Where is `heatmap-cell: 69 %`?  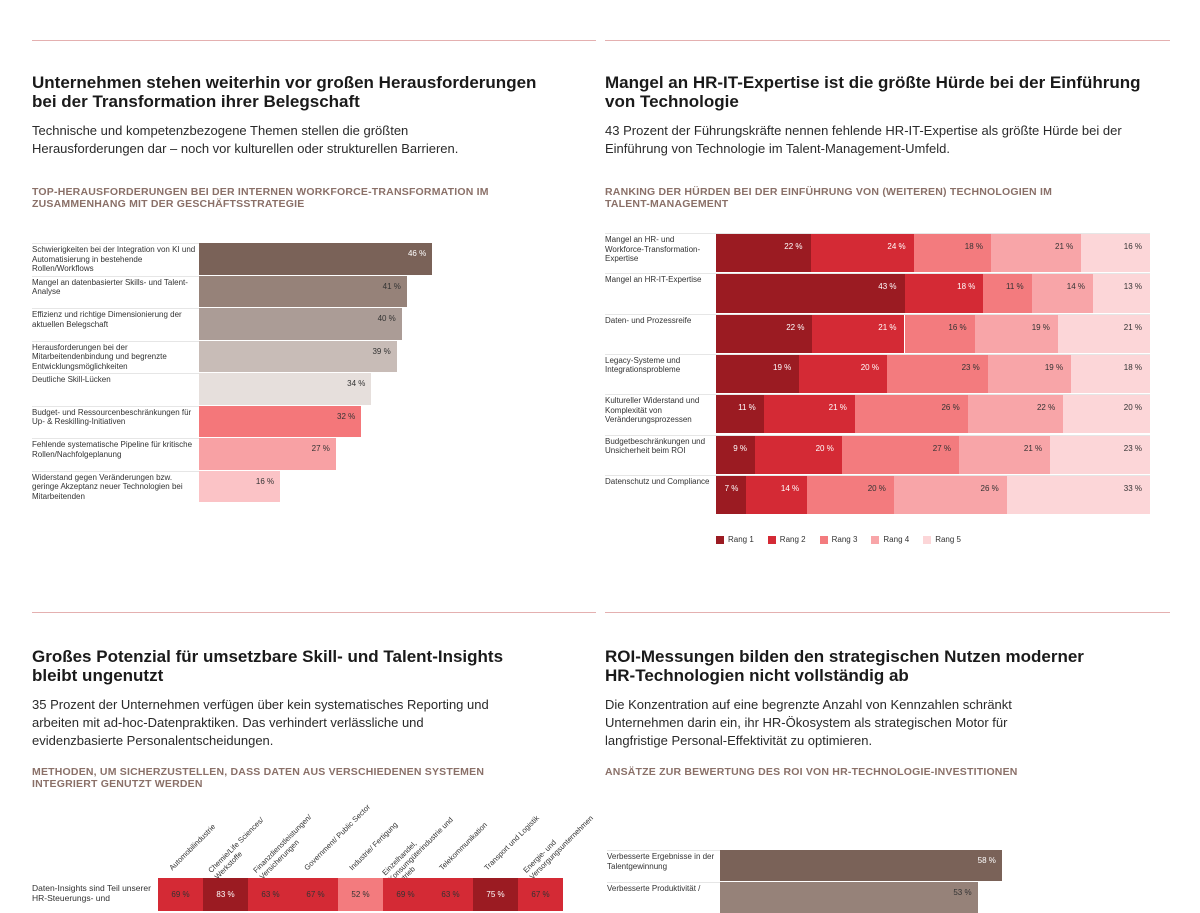
heatmap-cell: 69 % is located at coordinates (180, 894).